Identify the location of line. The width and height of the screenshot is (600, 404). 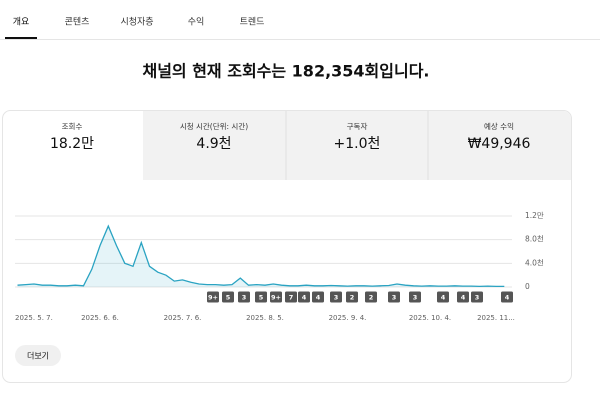
(261, 256).